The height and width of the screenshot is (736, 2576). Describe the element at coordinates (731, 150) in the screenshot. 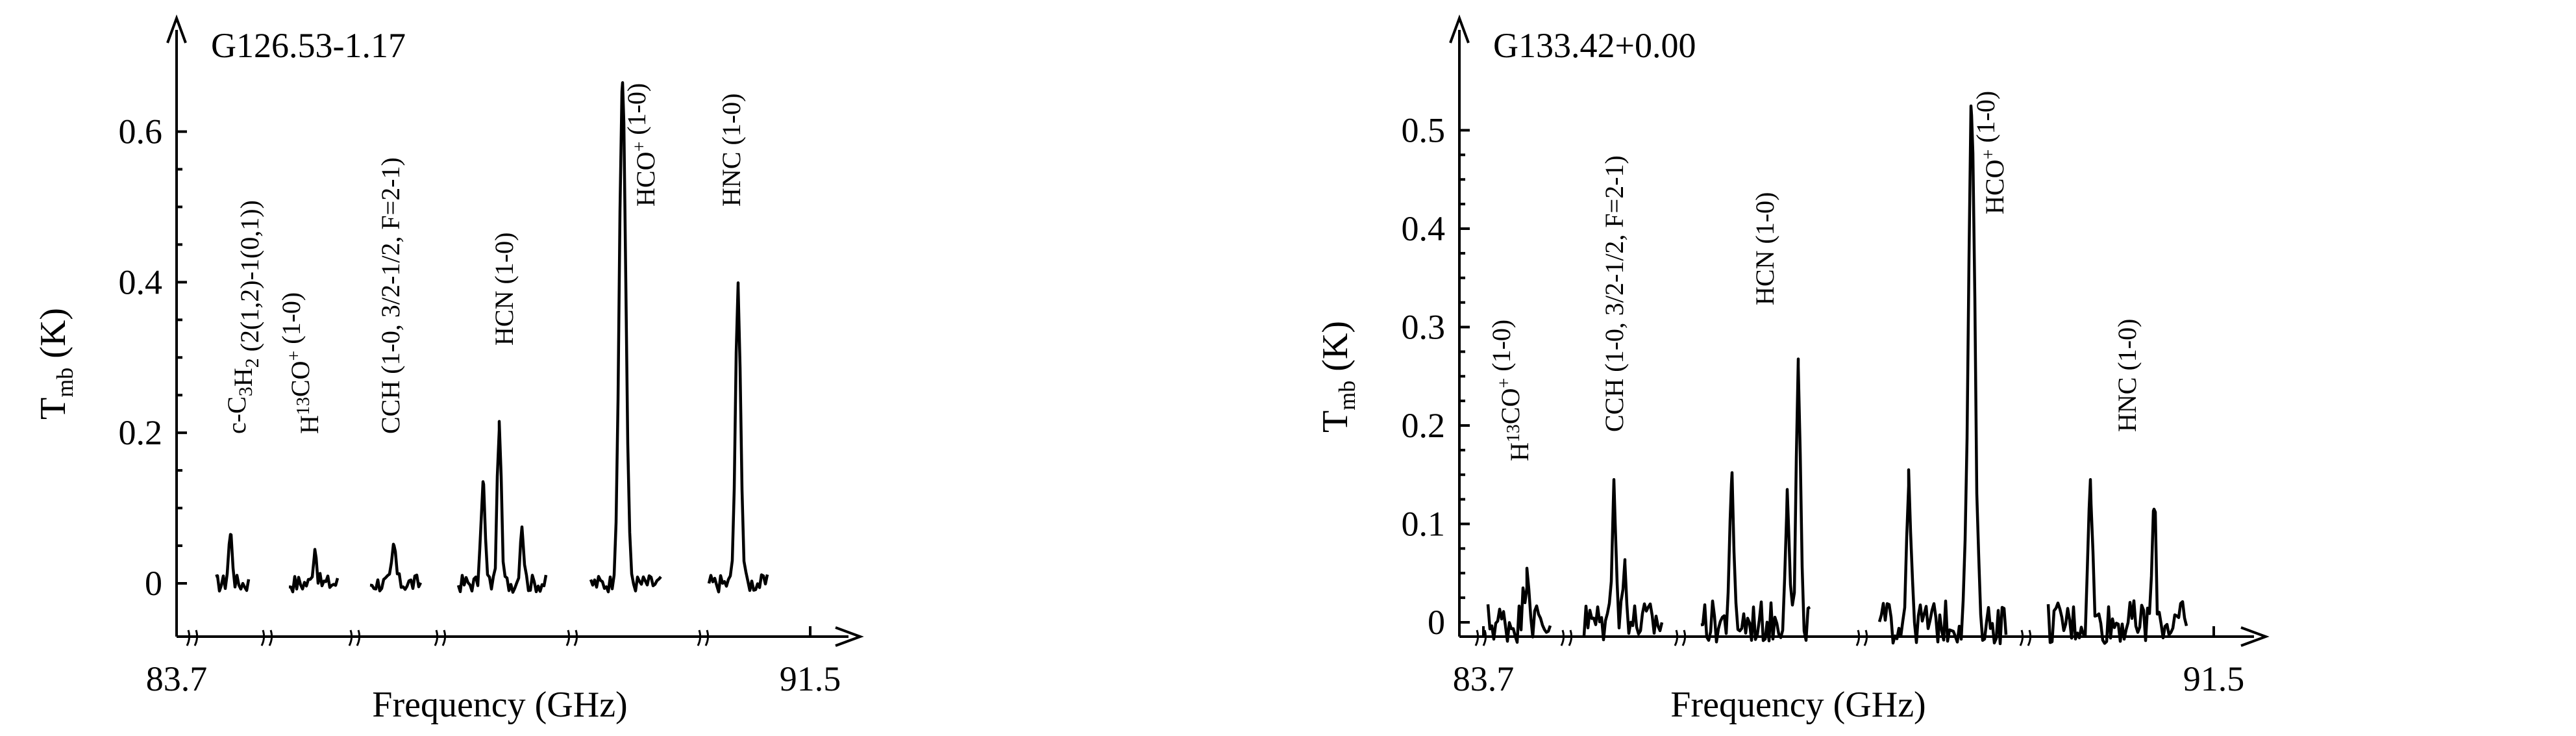

I see `line-label-6: HNC (1-0)` at that location.